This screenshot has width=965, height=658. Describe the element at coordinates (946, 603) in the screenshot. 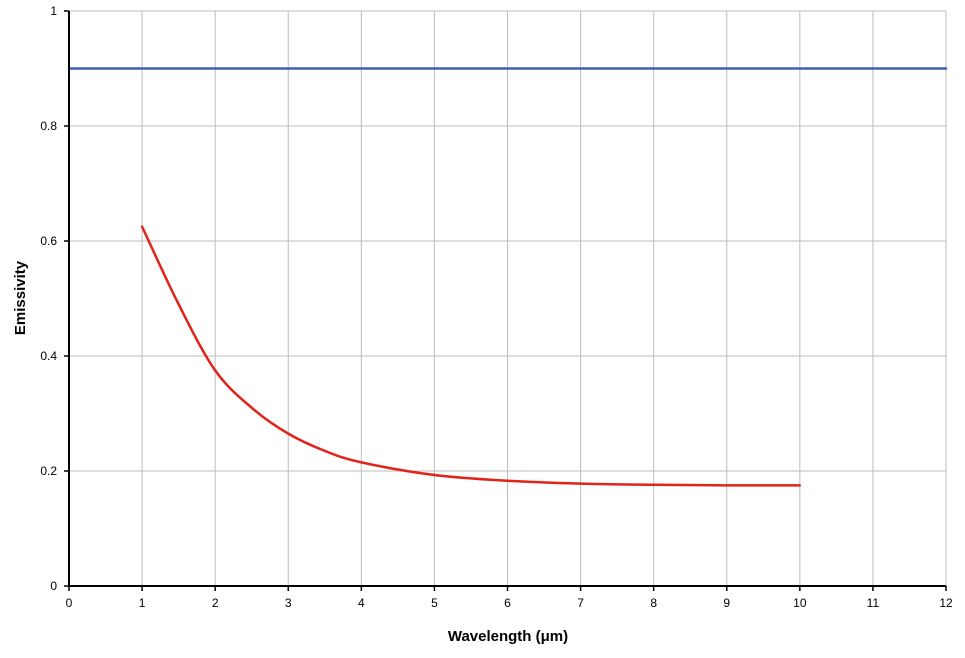

I see `x-tick-label: 12` at that location.